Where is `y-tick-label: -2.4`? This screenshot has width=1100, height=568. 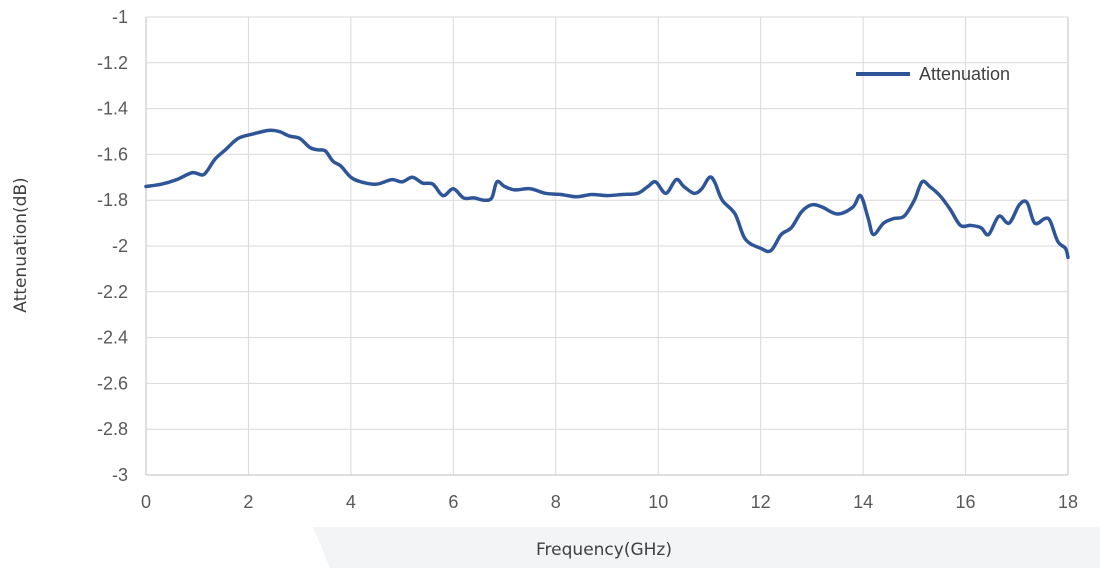 y-tick-label: -2.4 is located at coordinates (112, 338).